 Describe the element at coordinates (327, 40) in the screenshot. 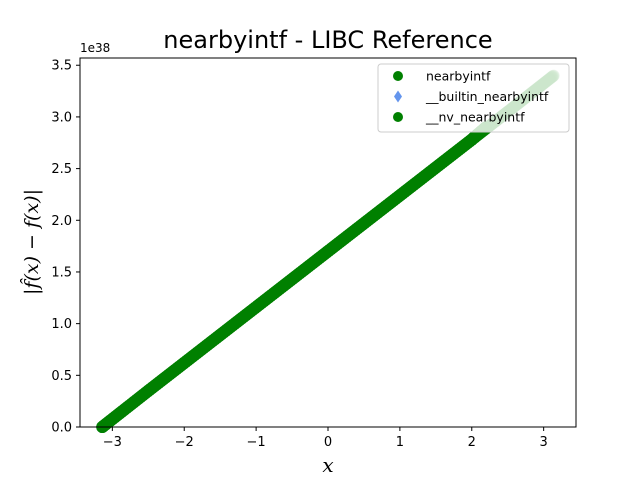

I see `chart-title: nearbyintf - LIBC Reference` at that location.